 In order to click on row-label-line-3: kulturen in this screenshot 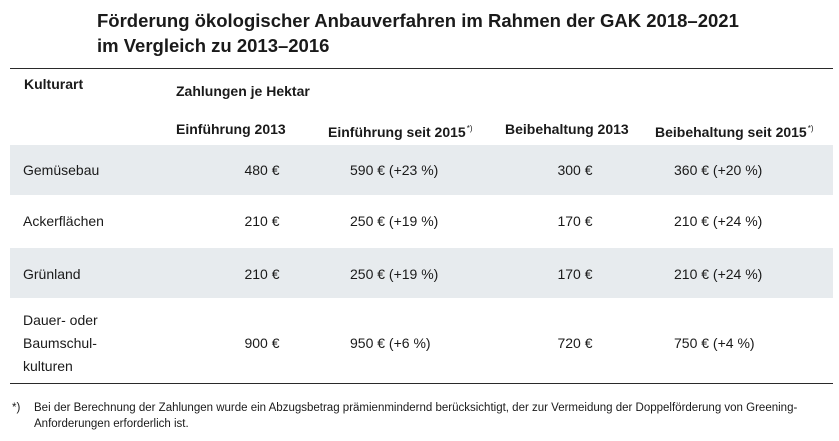, I will do `click(48, 366)`.